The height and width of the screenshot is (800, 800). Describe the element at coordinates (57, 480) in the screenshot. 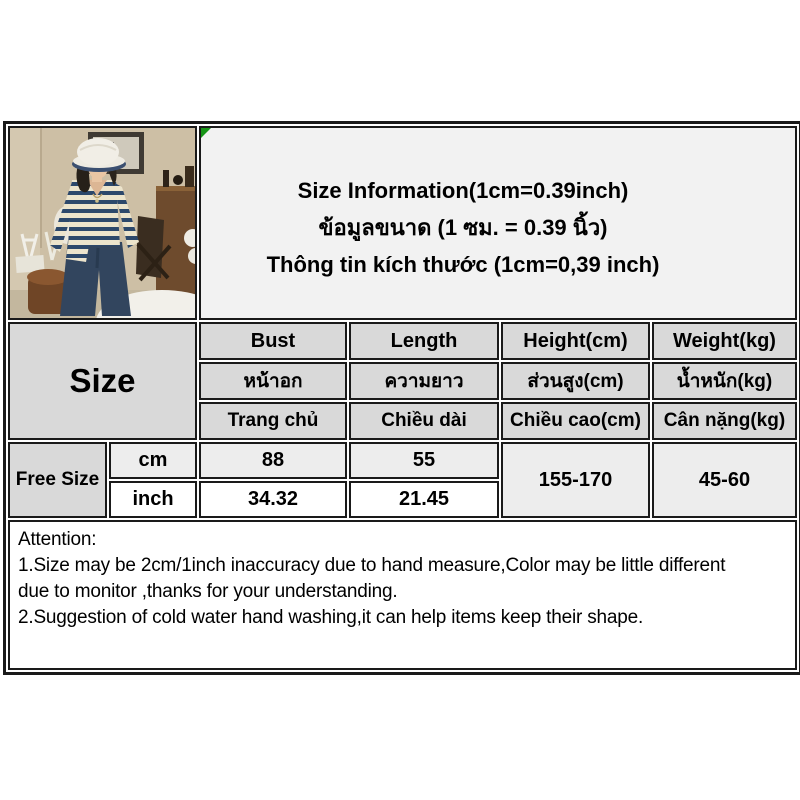

I see `size-name-cell: Free Size` at that location.